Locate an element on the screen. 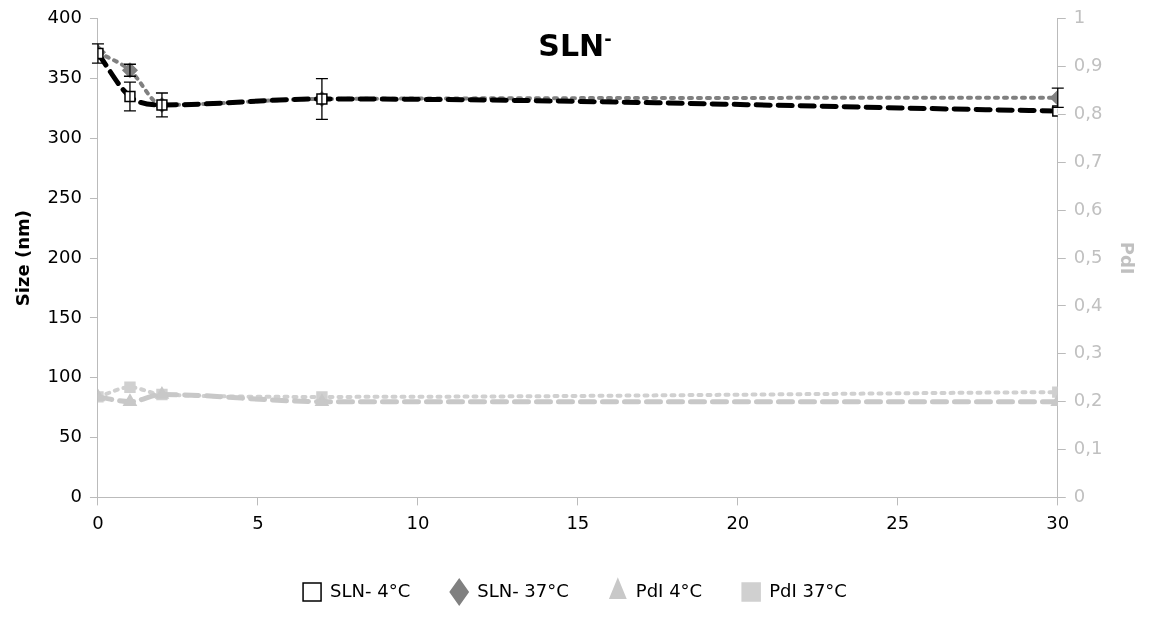  y2-tick-label: 0,8 is located at coordinates (1088, 113).